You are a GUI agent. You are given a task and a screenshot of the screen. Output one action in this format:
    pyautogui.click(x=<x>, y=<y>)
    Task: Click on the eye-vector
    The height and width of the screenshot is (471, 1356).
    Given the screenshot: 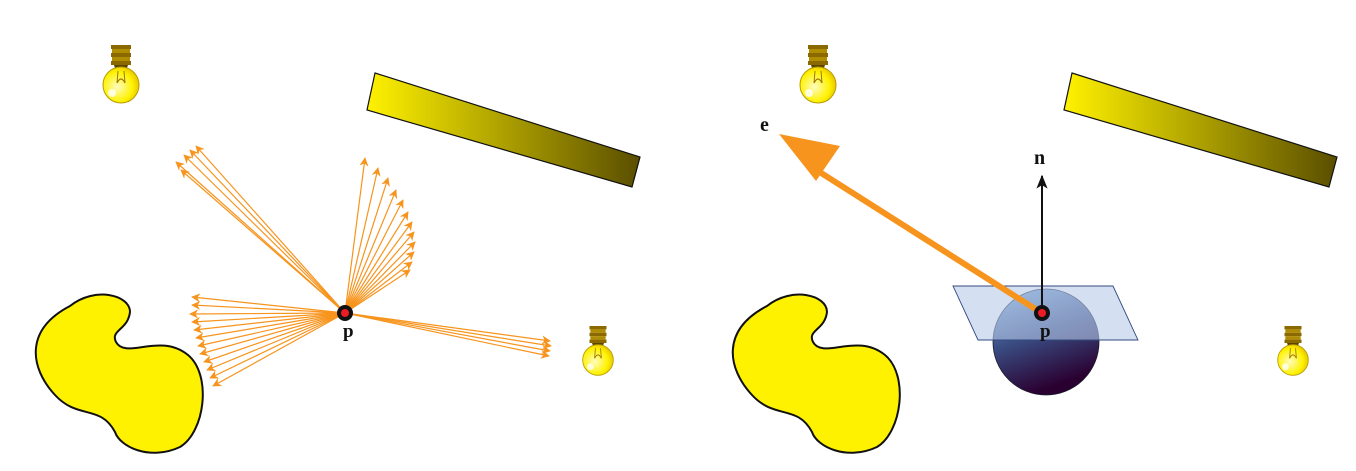 What is the action you would take?
    pyautogui.click(x=910, y=224)
    